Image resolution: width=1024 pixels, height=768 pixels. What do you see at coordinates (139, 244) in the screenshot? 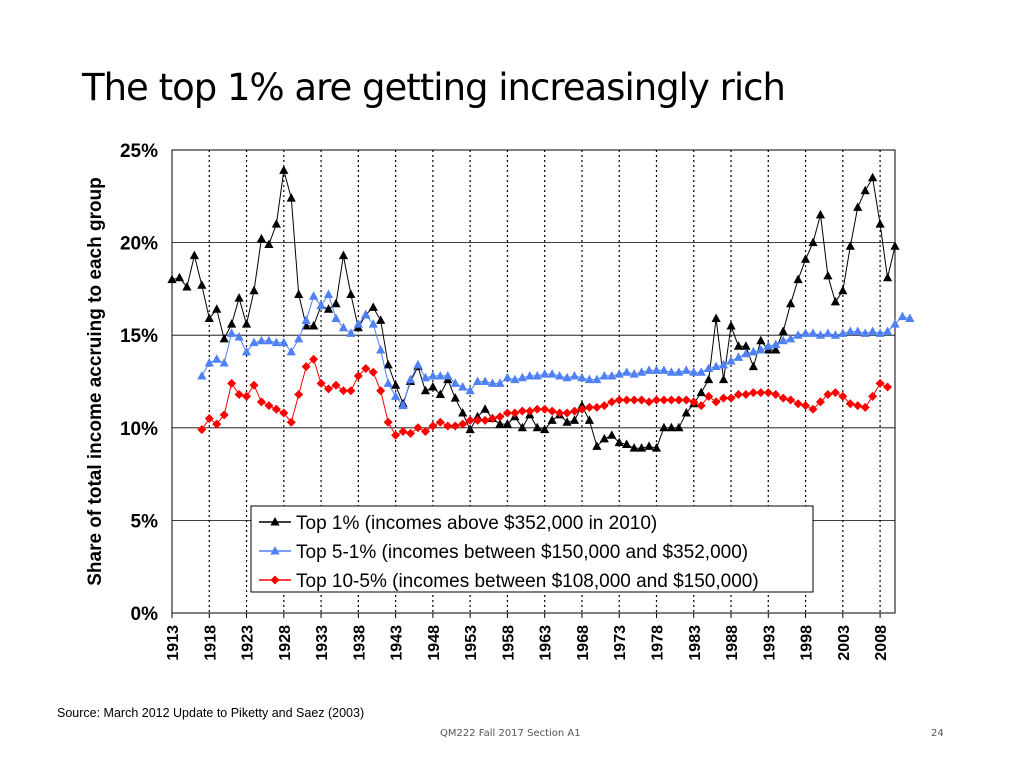
I see `y-tick-label: 20%` at bounding box center [139, 244].